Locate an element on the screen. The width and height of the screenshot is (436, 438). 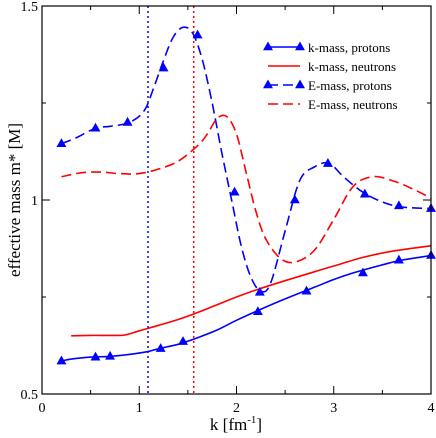
legend-label: E-mass, protons is located at coordinates (350, 85).